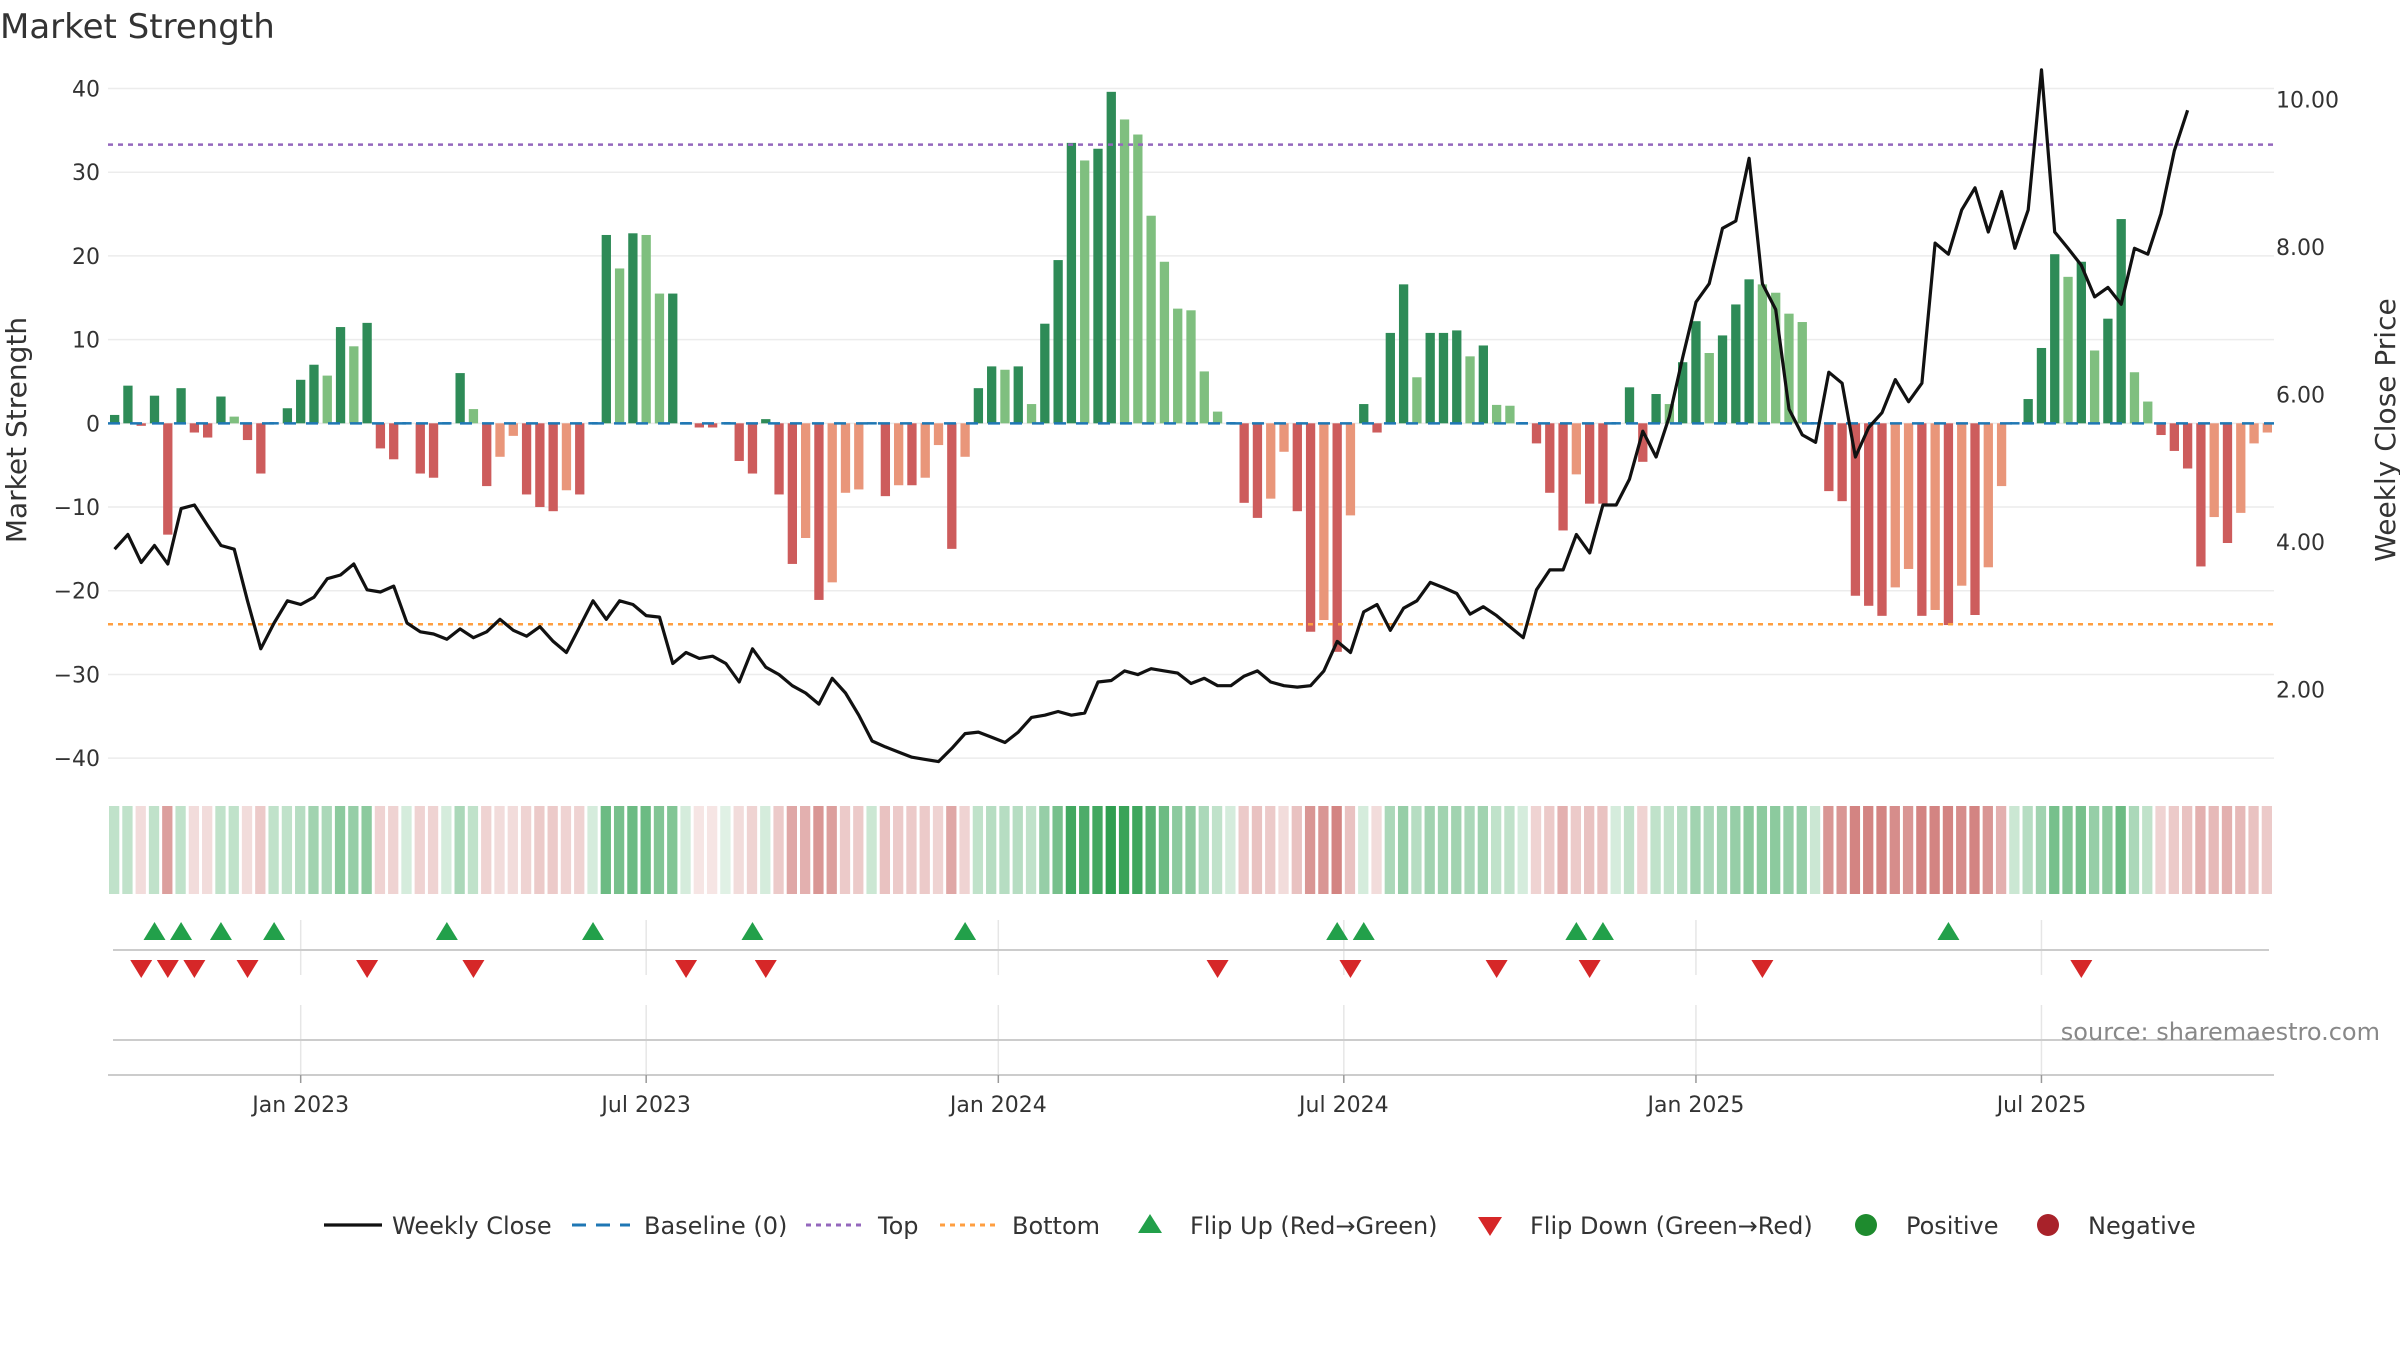 The height and width of the screenshot is (1350, 2400). I want to click on left-tick-label-8: −40, so click(77, 759).